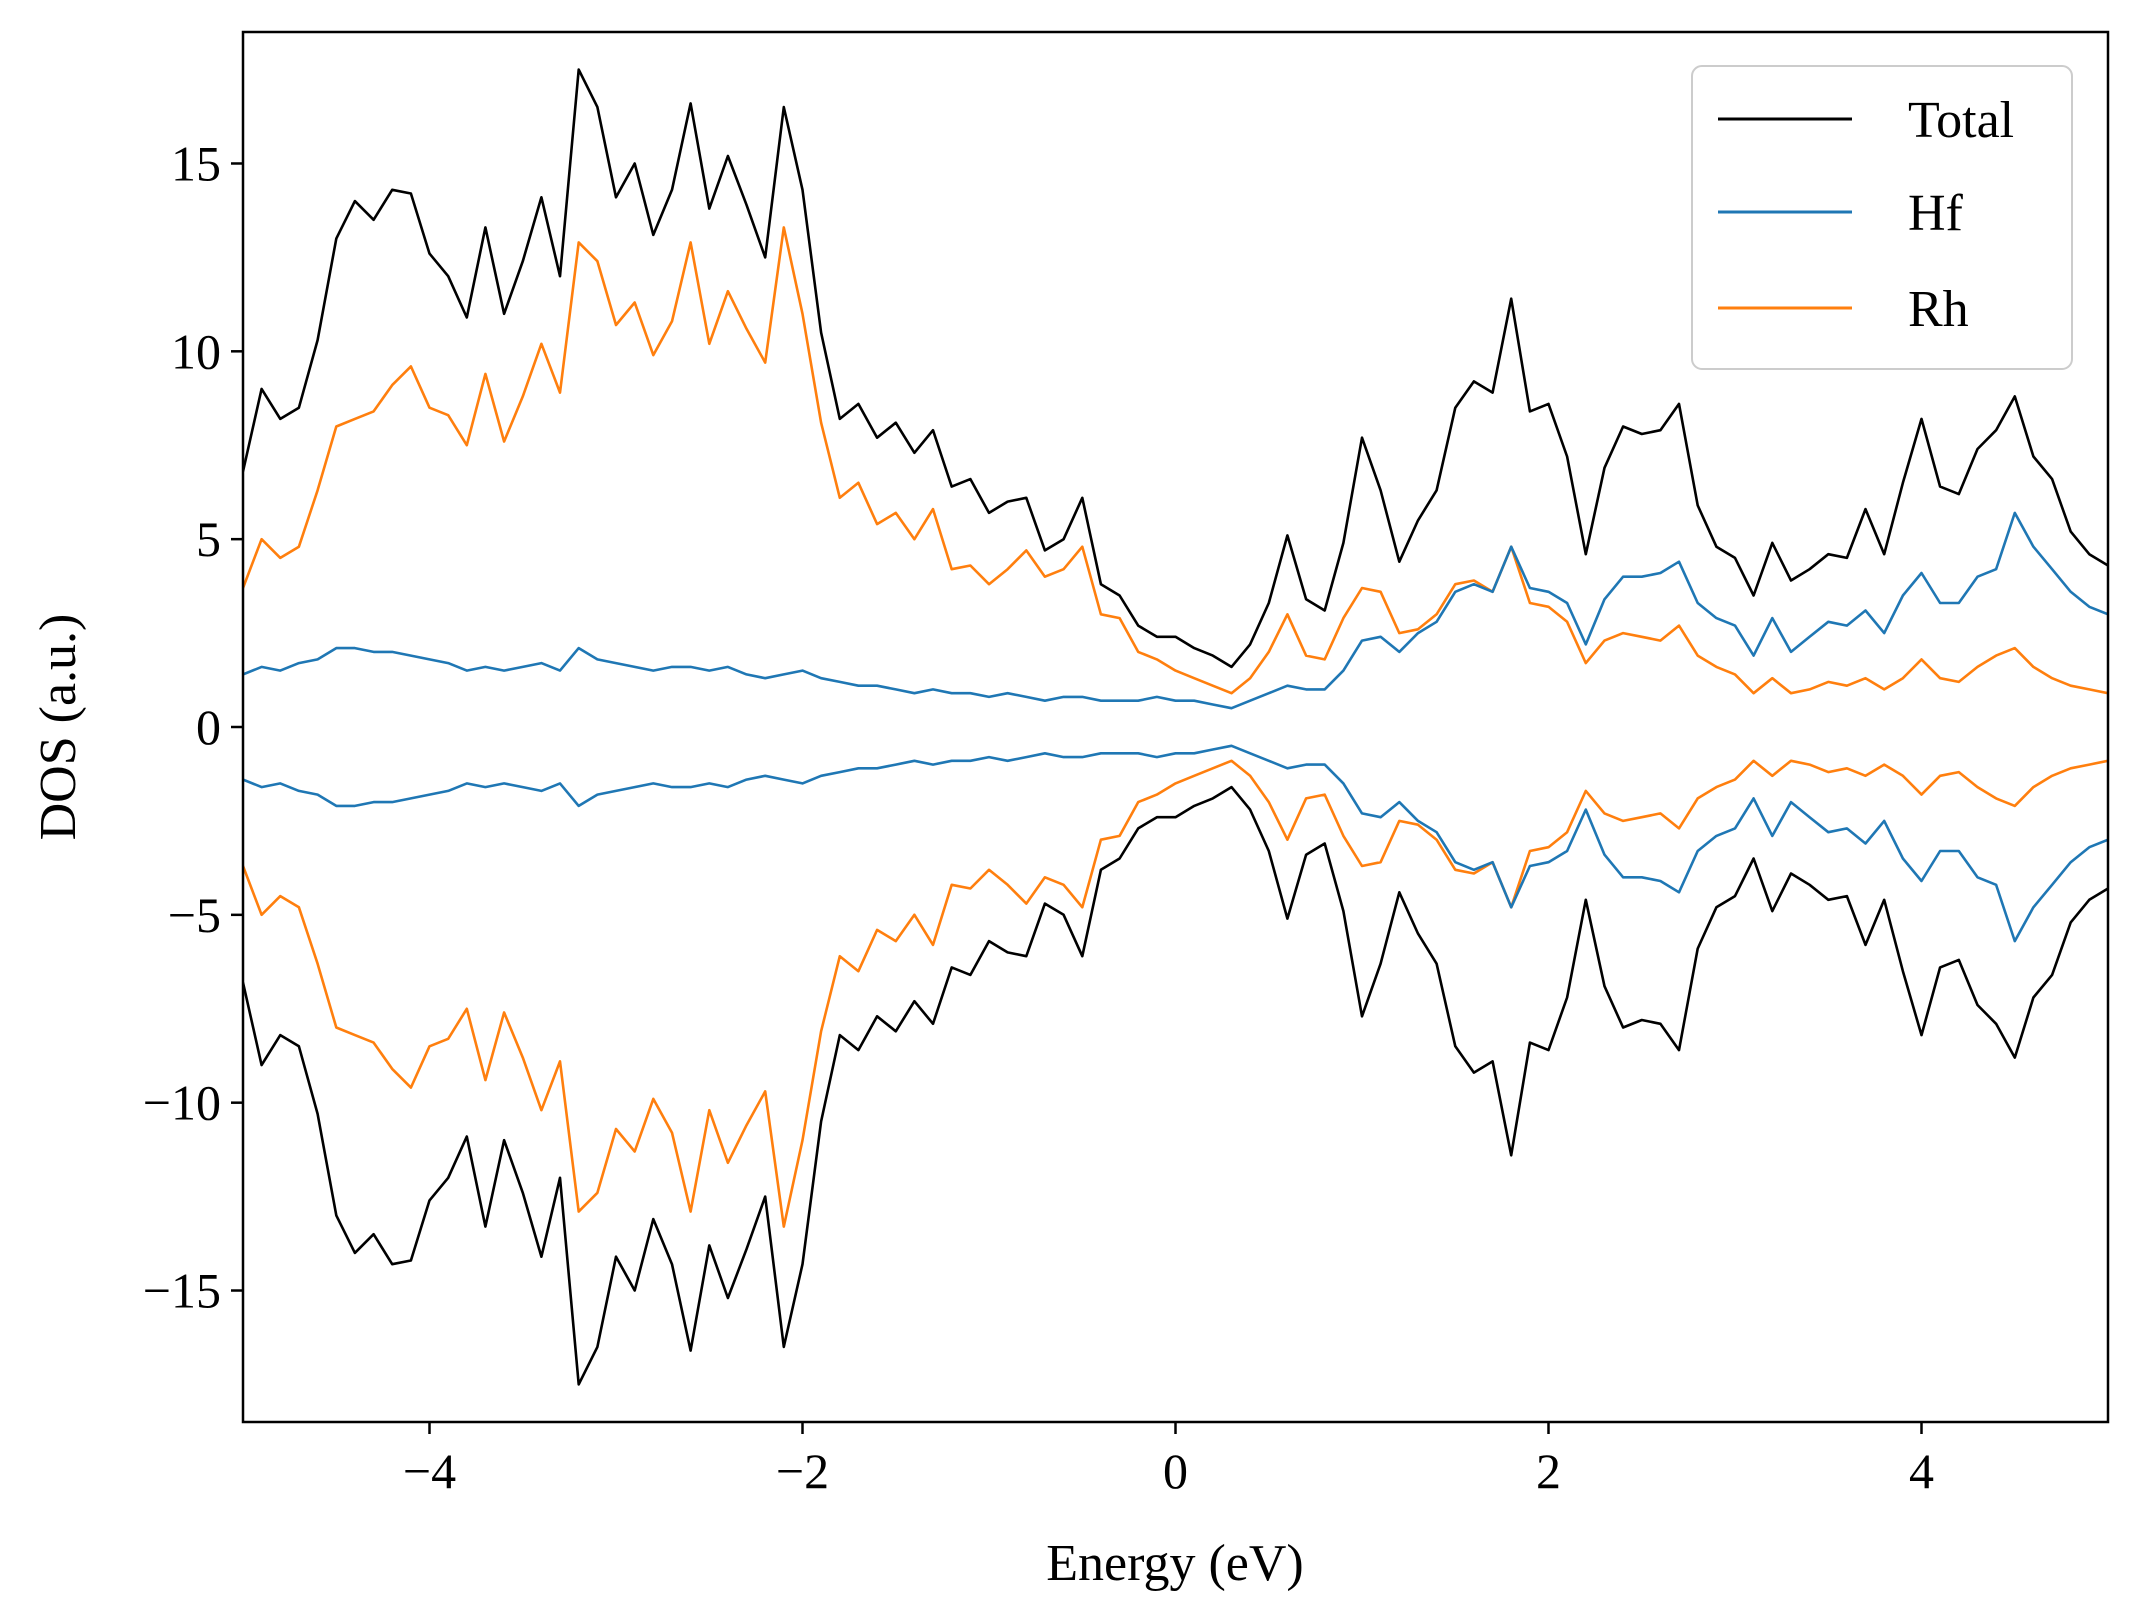  What do you see at coordinates (1175, 610) in the screenshot?
I see `series-line-hf-up` at bounding box center [1175, 610].